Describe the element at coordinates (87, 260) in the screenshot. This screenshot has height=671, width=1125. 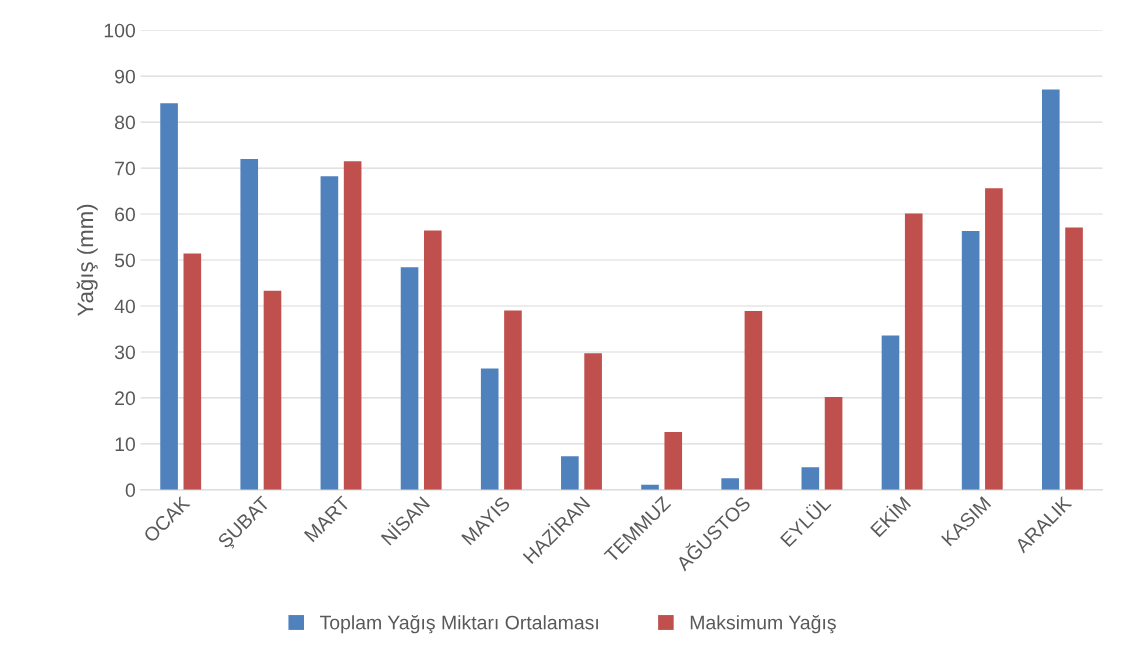
I see `y-axis-title: Yağış (mm)` at that location.